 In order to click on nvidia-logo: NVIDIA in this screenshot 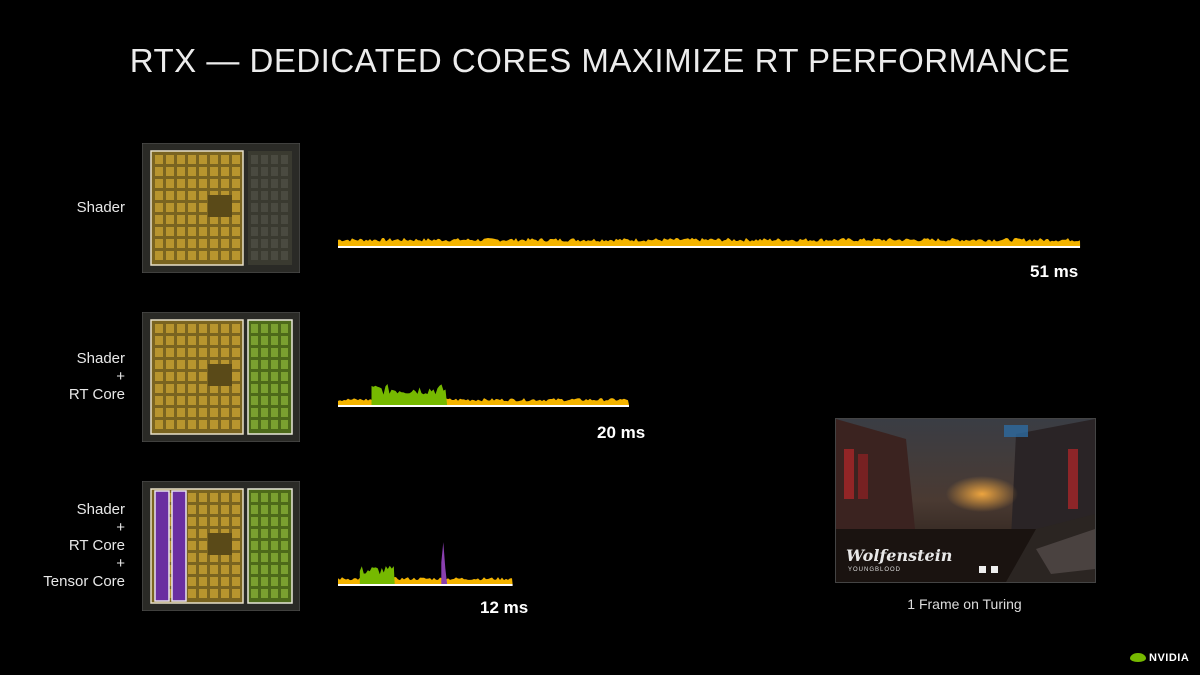, I will do `click(1159, 658)`.